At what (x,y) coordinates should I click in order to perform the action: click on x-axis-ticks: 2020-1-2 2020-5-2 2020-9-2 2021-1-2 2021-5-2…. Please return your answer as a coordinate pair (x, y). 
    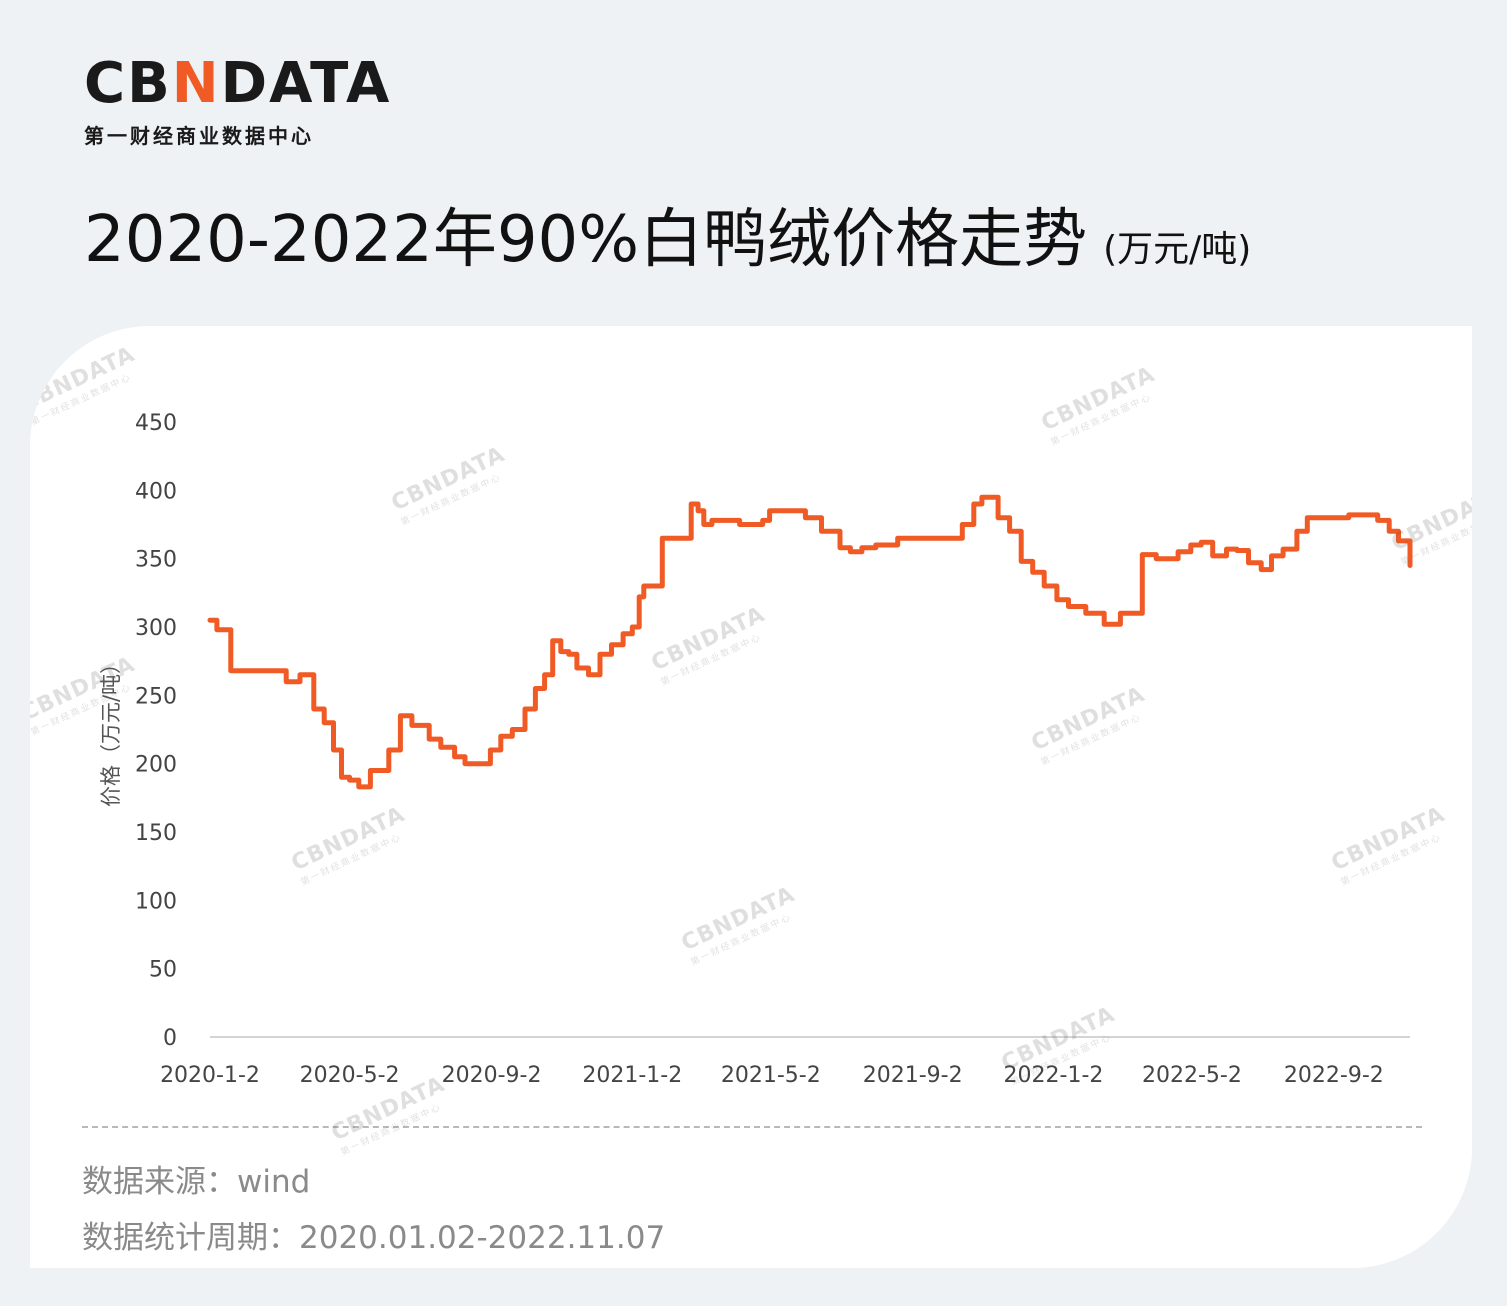
    Looking at the image, I should click on (772, 1075).